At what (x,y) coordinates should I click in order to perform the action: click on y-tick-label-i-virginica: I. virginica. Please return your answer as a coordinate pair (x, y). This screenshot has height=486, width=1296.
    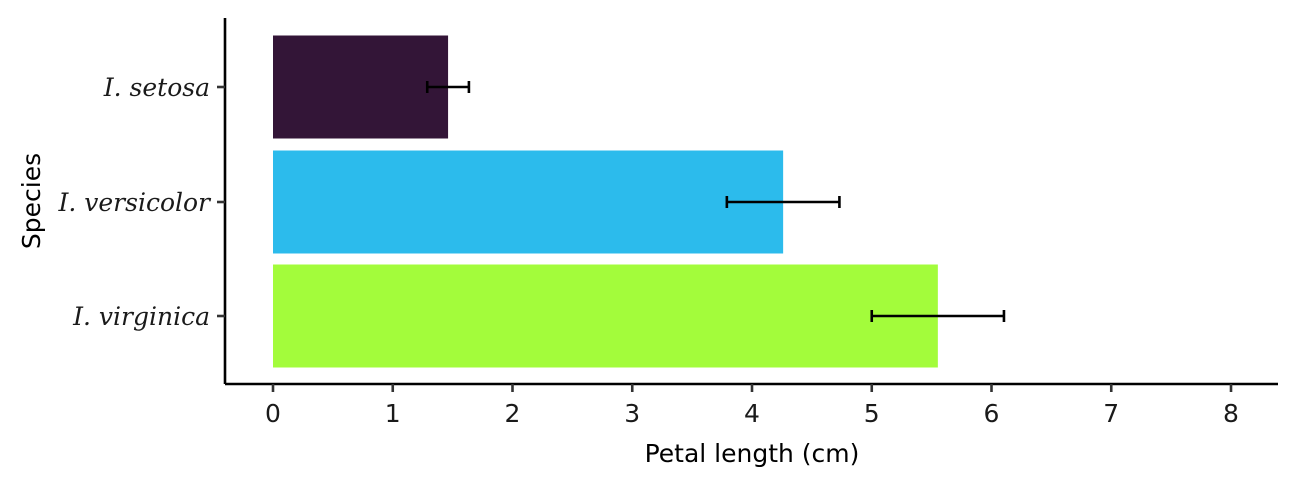
    Looking at the image, I should click on (141, 316).